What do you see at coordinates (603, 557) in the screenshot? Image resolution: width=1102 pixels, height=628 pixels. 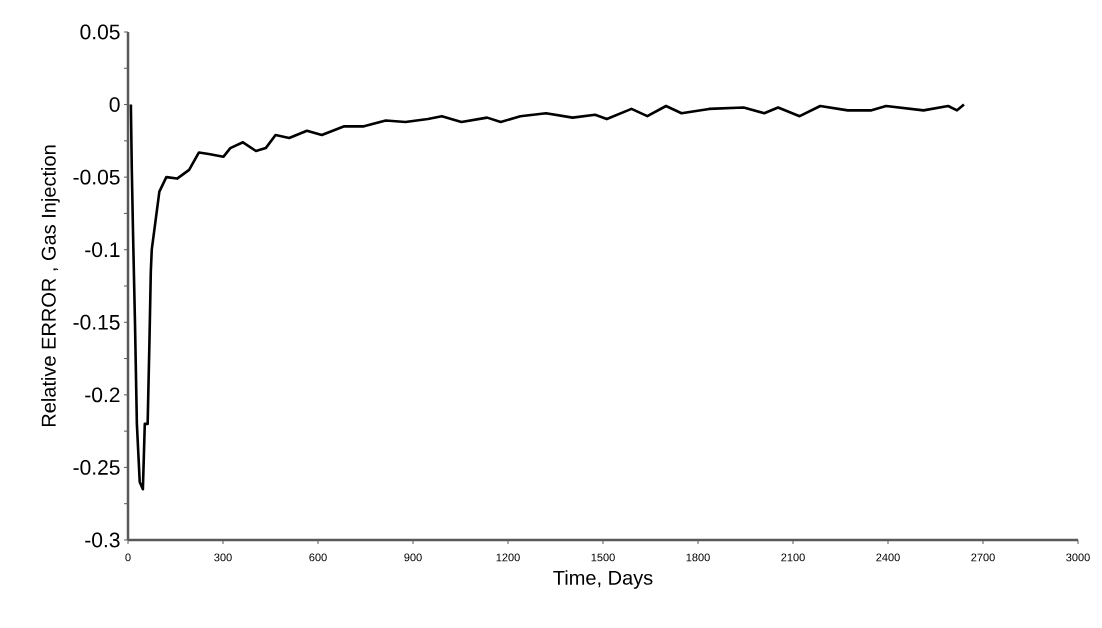 I see `x-tick-label: 1500` at bounding box center [603, 557].